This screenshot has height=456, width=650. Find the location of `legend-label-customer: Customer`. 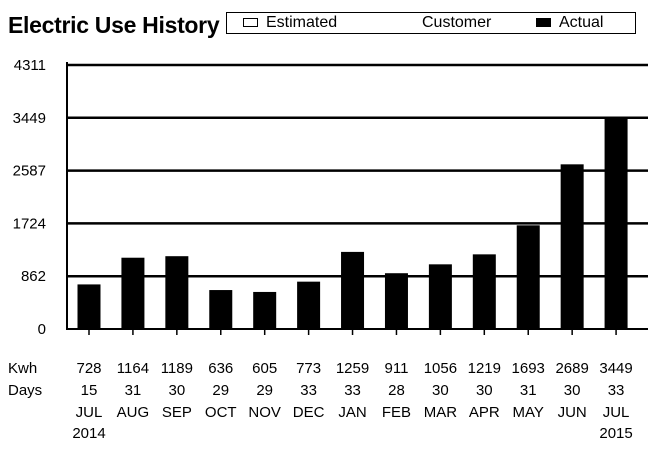

legend-label-customer: Customer is located at coordinates (457, 22).